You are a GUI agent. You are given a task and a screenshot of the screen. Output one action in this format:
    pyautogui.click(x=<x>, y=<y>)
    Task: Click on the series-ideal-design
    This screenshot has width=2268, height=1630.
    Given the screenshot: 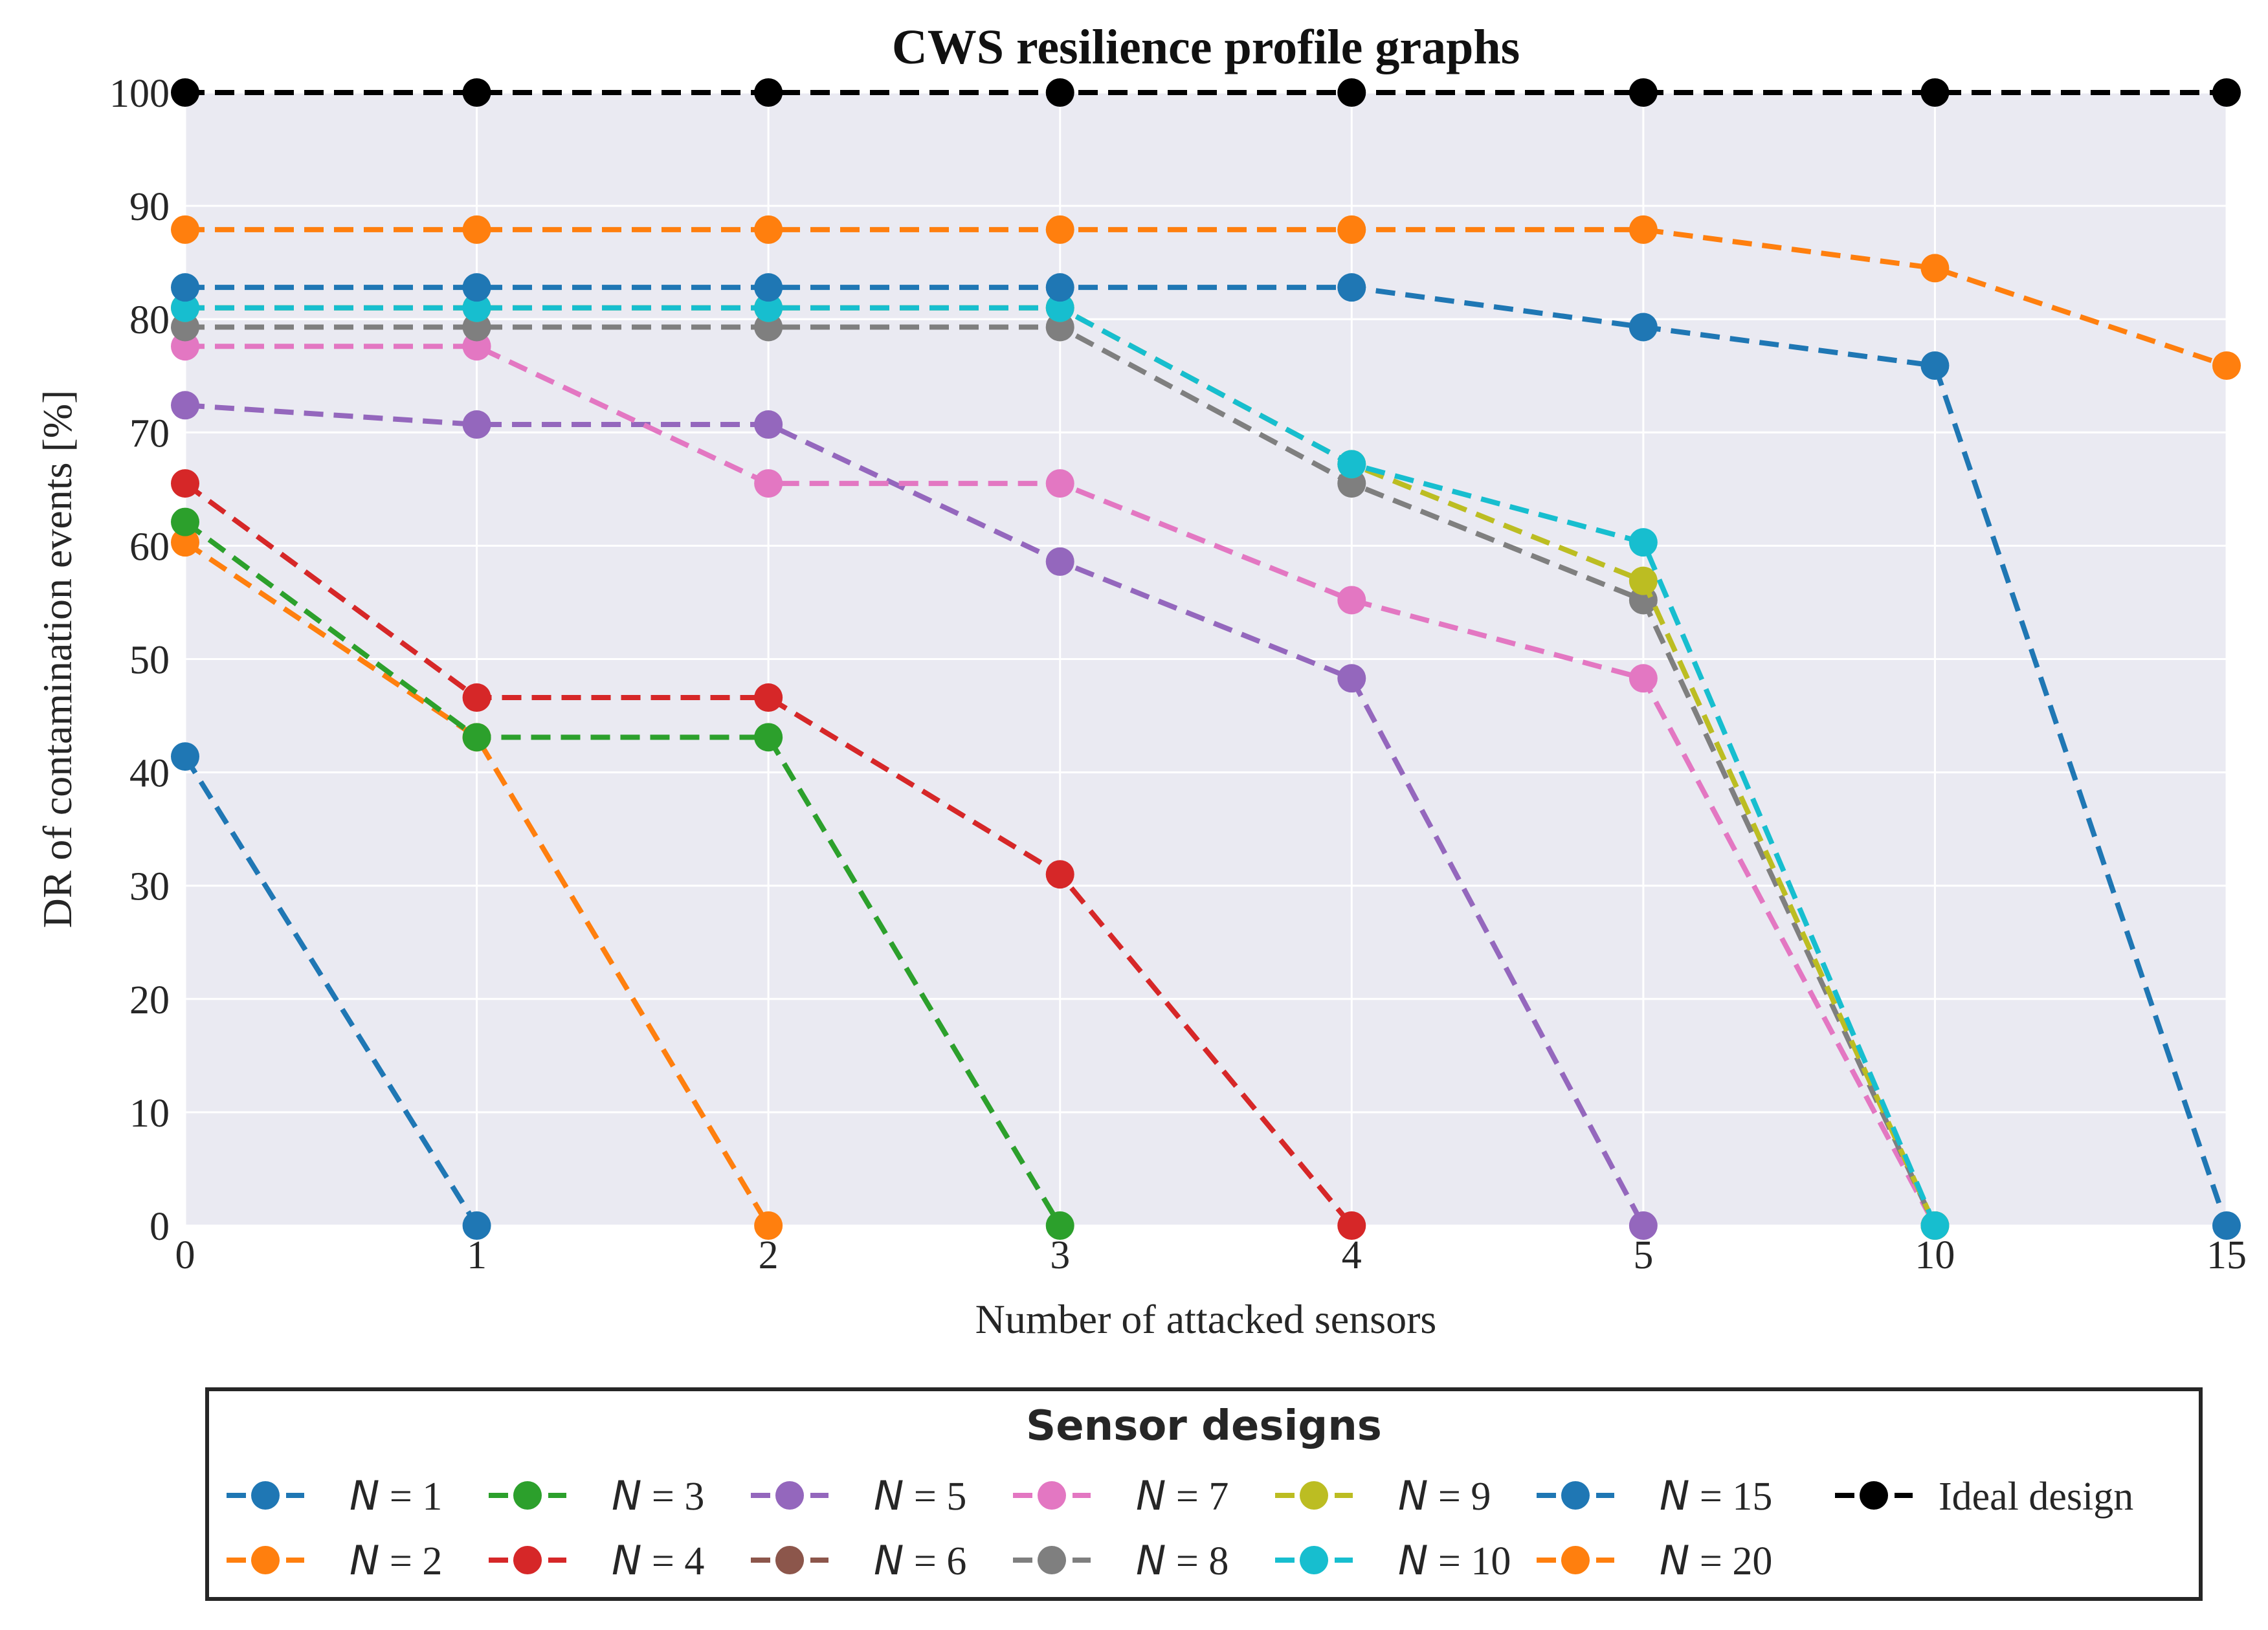 What is the action you would take?
    pyautogui.click(x=1206, y=92)
    